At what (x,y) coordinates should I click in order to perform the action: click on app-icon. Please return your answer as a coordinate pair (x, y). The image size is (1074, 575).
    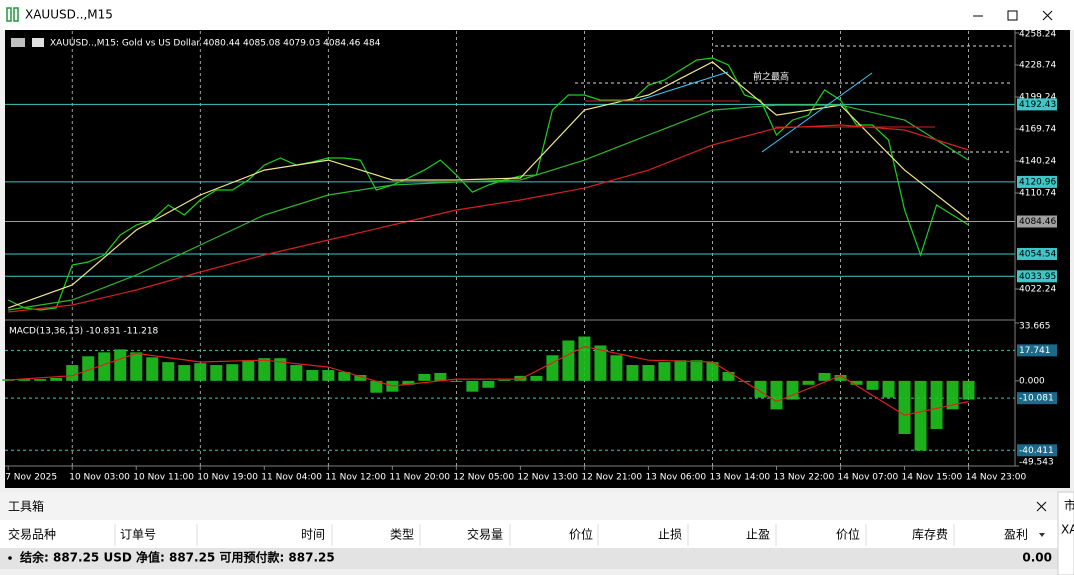
    Looking at the image, I should click on (16, 14).